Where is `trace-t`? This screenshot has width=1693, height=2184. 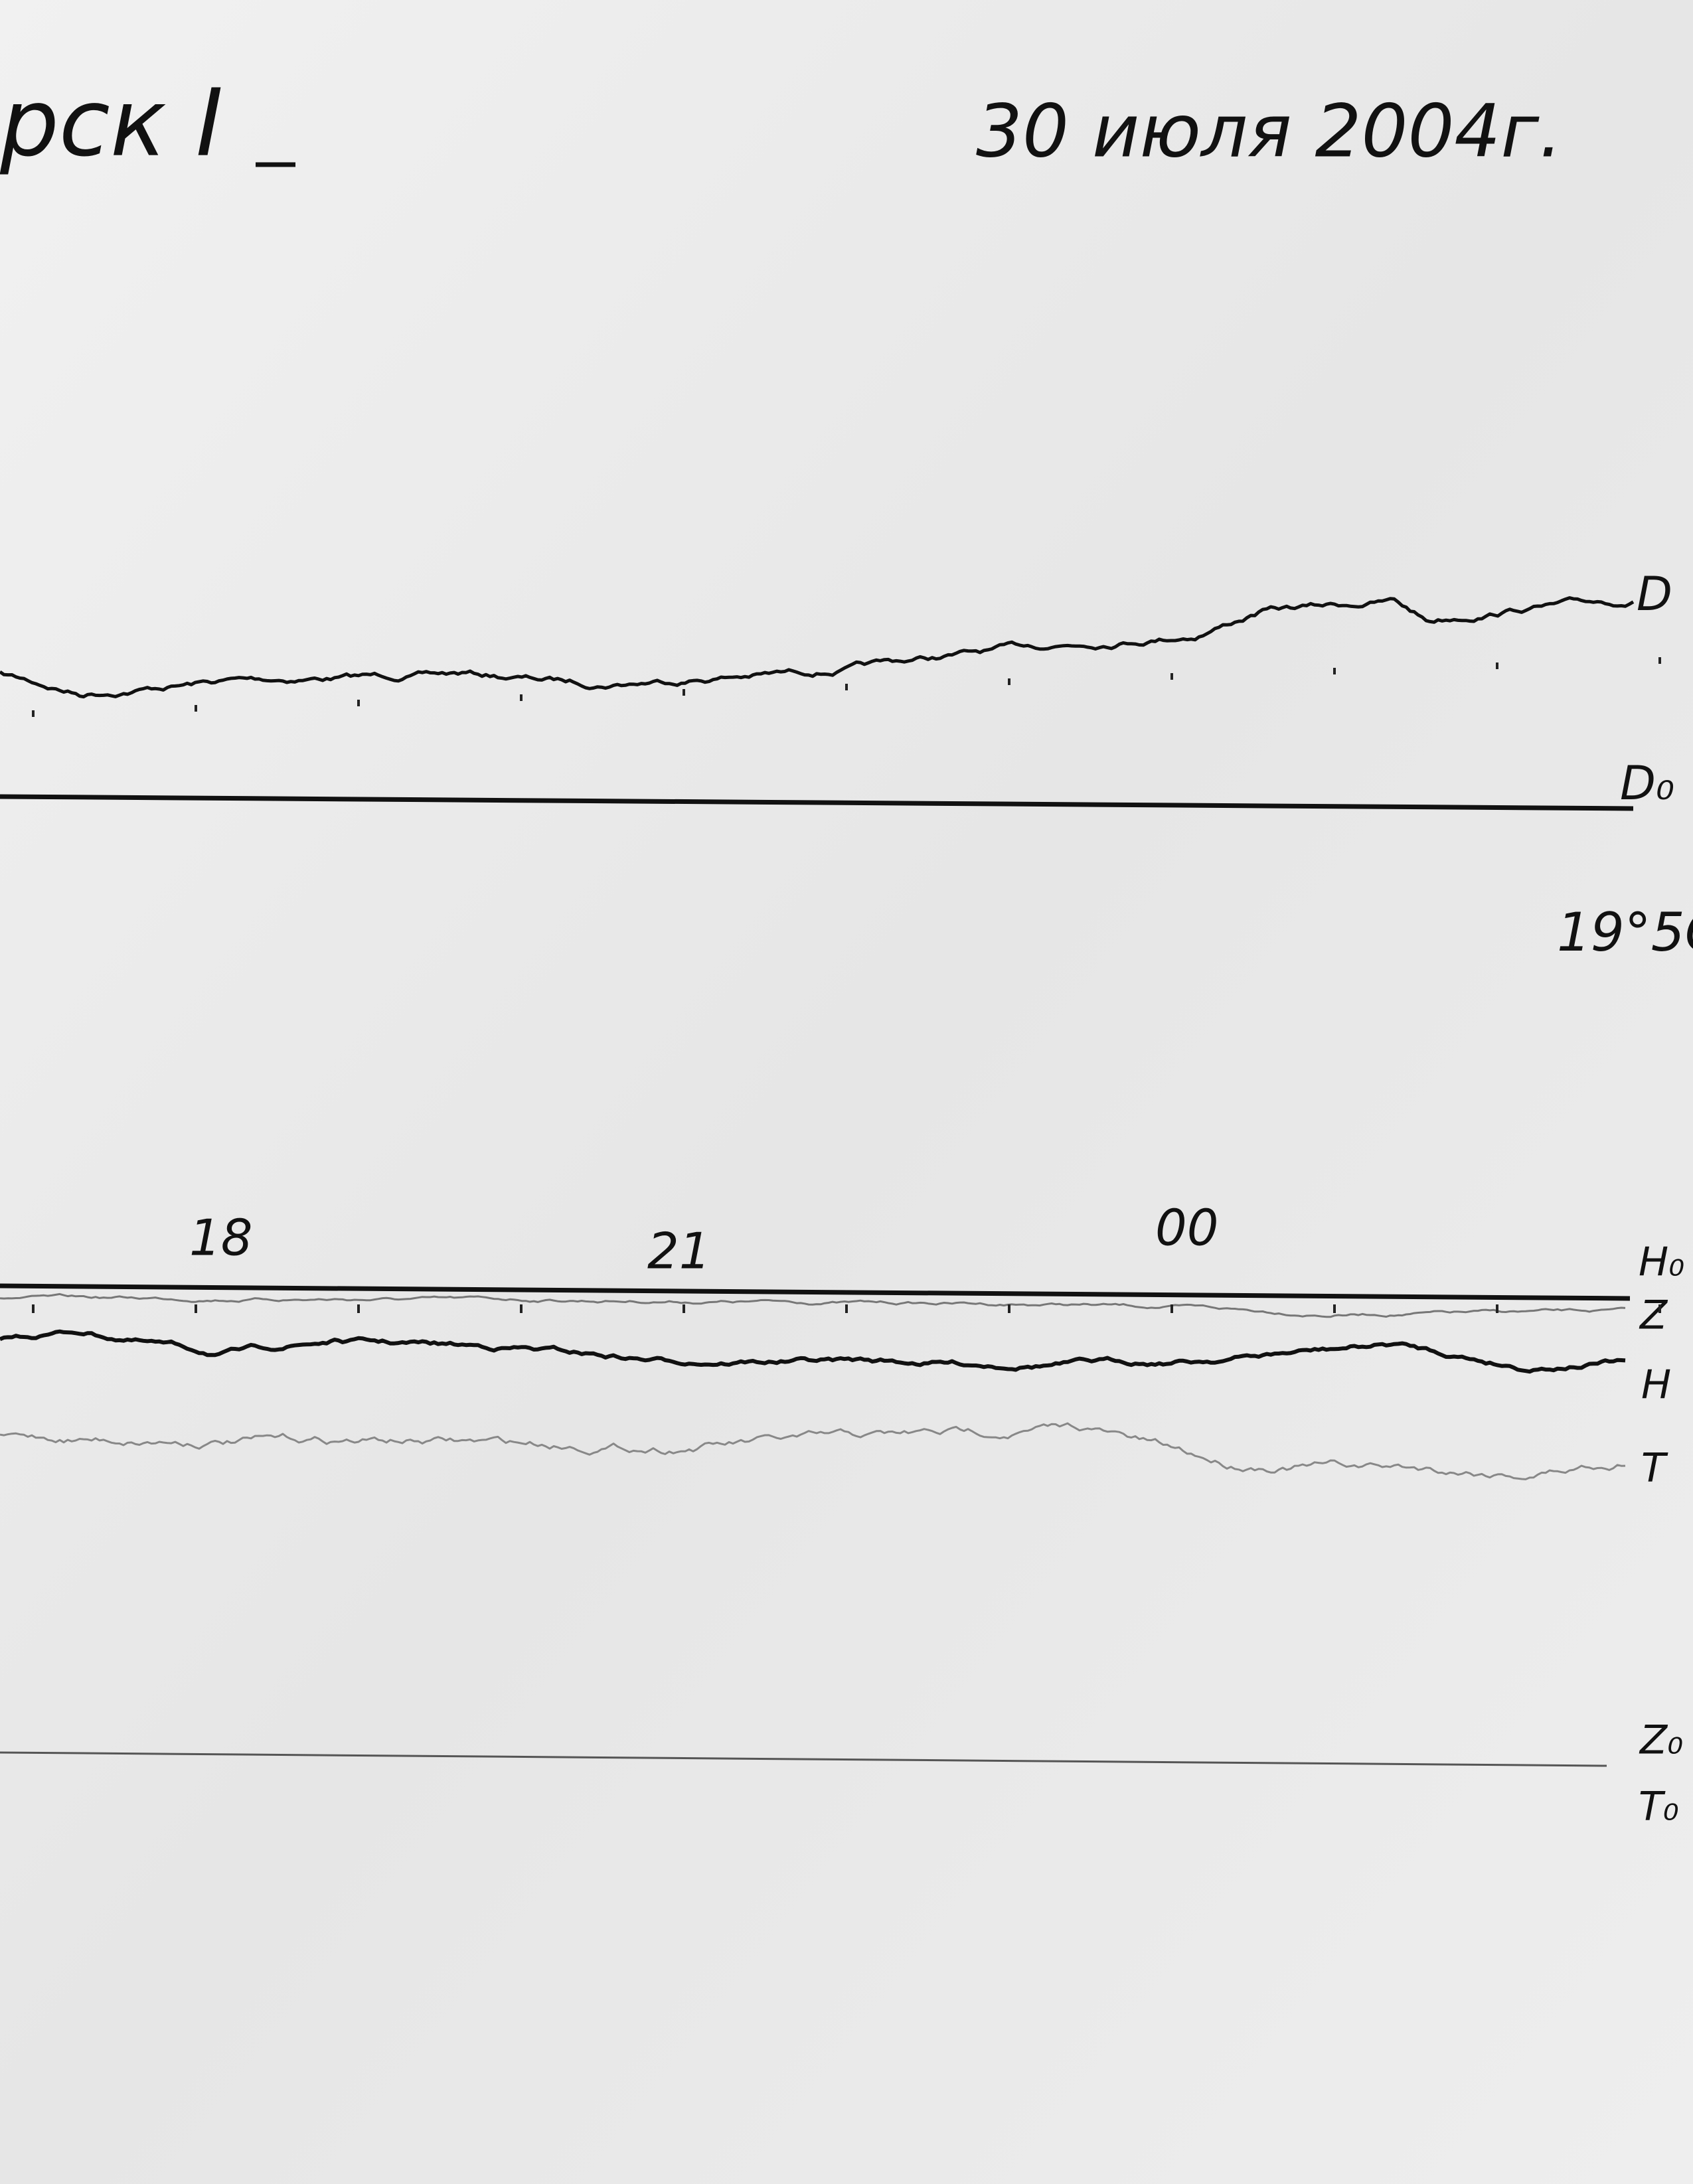
trace-t is located at coordinates (813, 1451).